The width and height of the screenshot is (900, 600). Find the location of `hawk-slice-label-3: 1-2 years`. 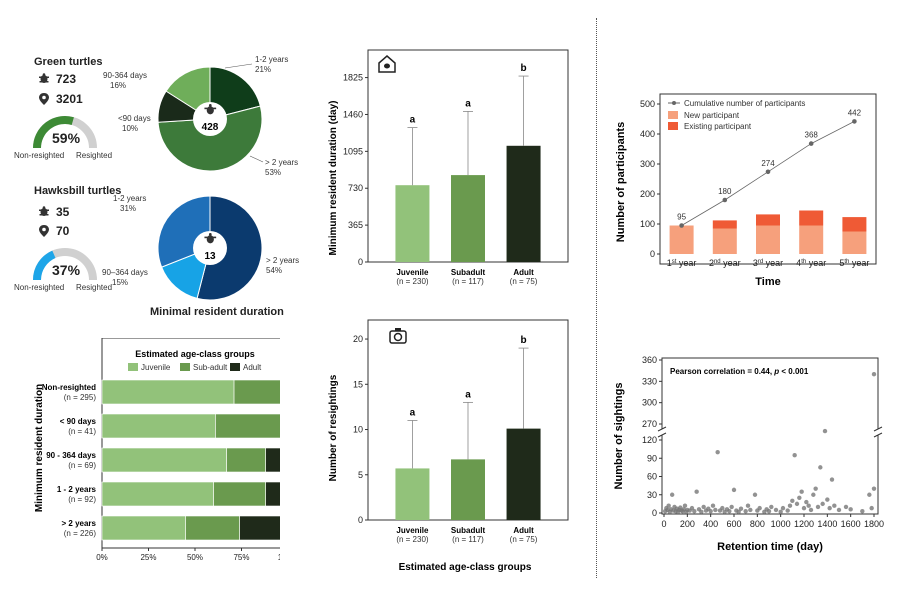

hawk-slice-label-3: 1-2 years is located at coordinates (129, 198).